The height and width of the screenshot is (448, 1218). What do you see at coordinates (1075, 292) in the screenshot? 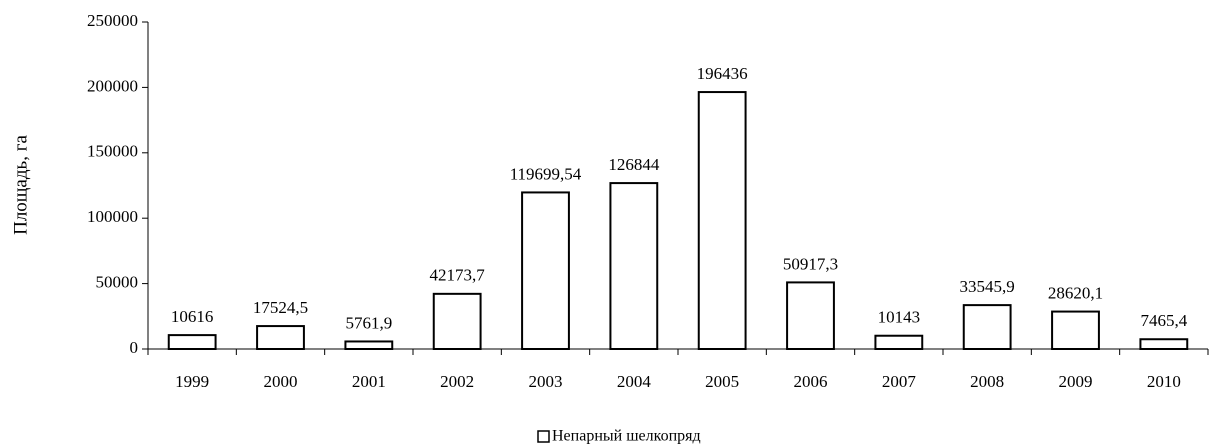
I see `data-label: 28620,1` at bounding box center [1075, 292].